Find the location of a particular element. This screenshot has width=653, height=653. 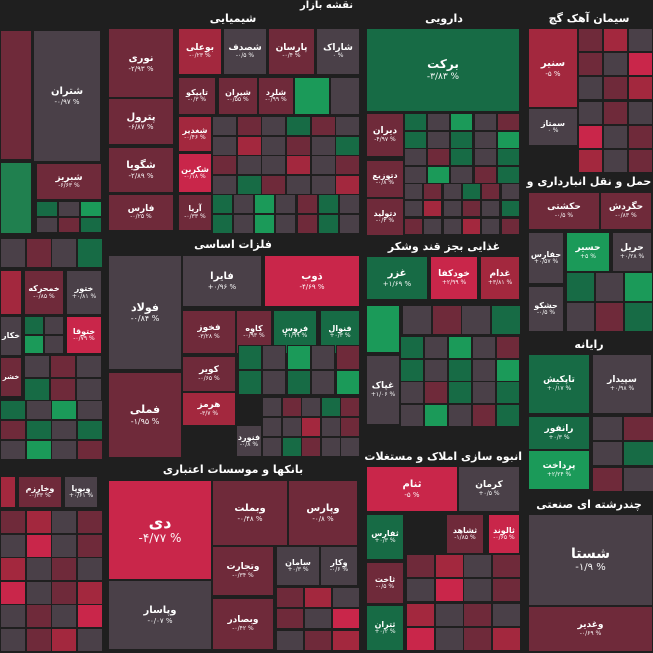

stock-tile: پارسان -۰/۴ % is located at coordinates (291, 51).